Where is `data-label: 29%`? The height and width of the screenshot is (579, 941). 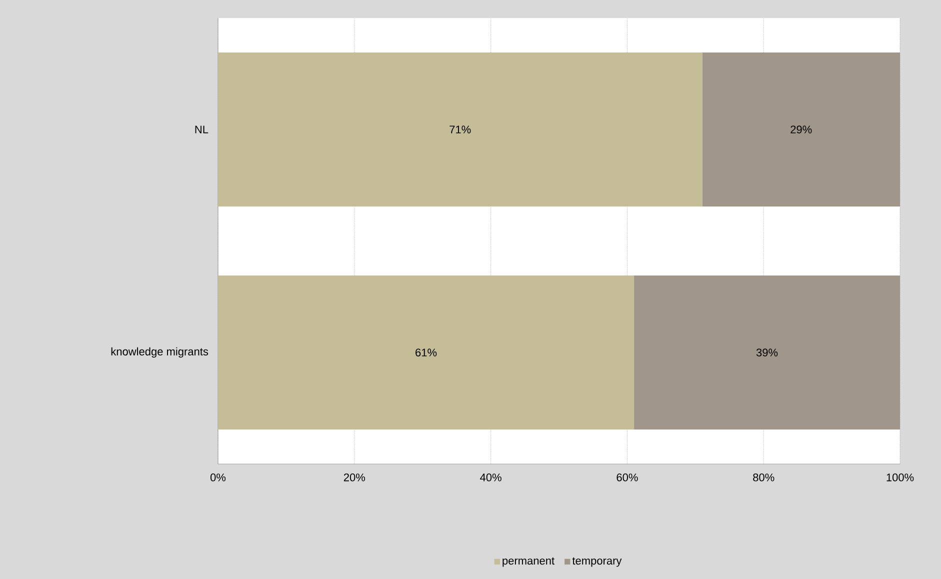 data-label: 29% is located at coordinates (801, 130).